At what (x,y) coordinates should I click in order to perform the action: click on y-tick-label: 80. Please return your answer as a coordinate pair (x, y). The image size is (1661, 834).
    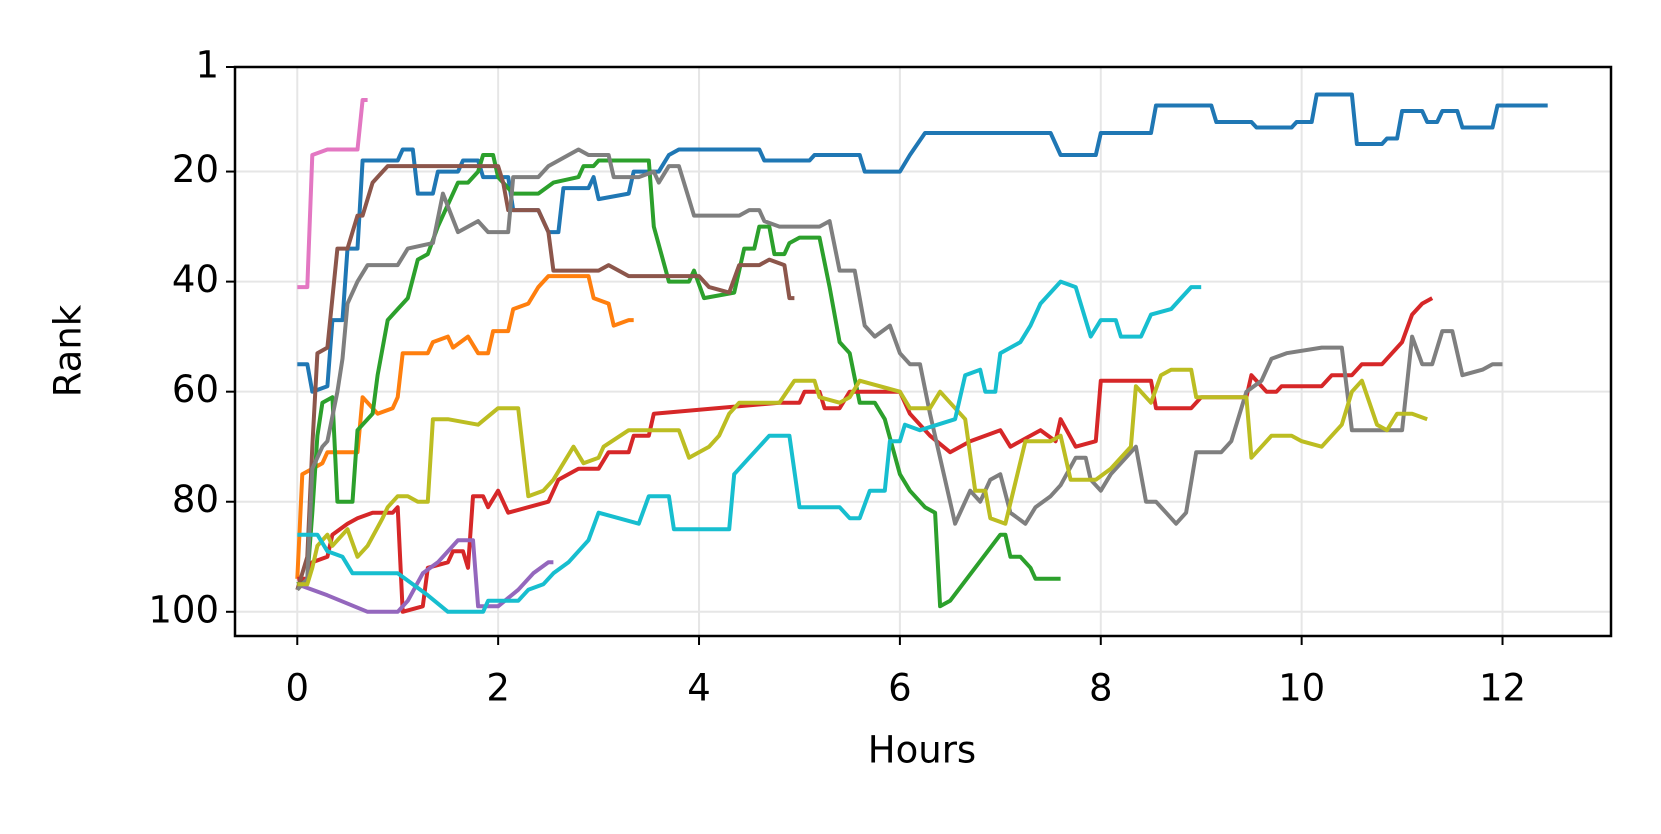
    Looking at the image, I should click on (195, 499).